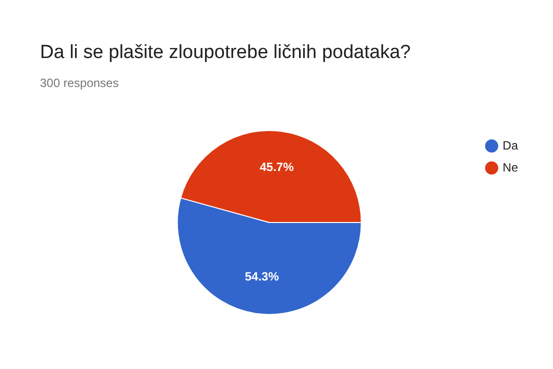  Describe the element at coordinates (510, 167) in the screenshot. I see `legend-label: Ne` at that location.